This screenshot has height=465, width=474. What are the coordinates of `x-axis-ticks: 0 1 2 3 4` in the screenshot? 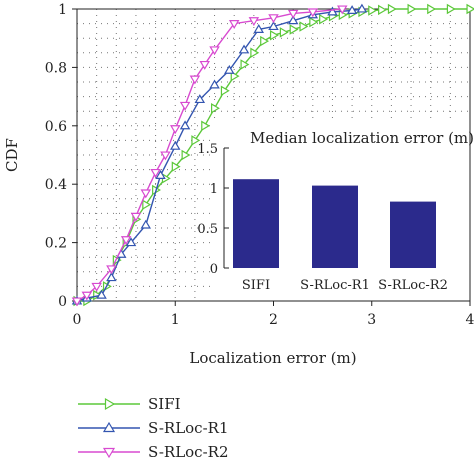 It's located at (273, 314).